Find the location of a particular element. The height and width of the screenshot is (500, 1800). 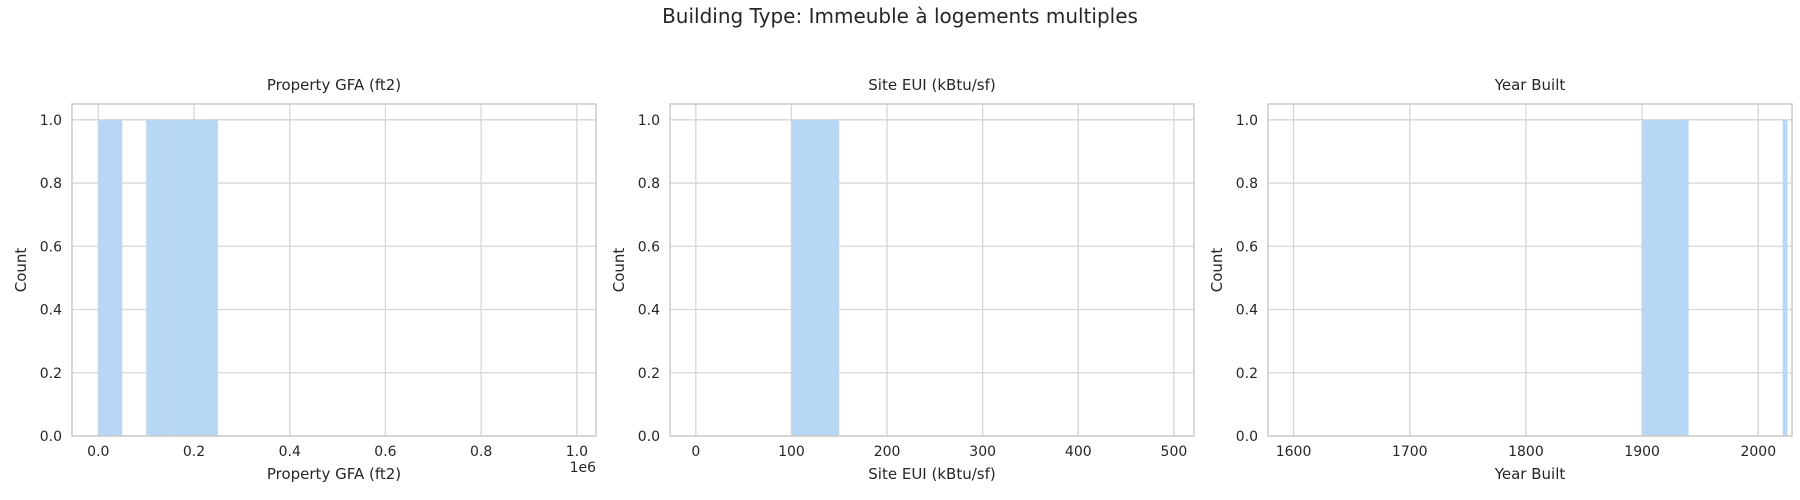

x-axis-label: Year Built is located at coordinates (1530, 474).